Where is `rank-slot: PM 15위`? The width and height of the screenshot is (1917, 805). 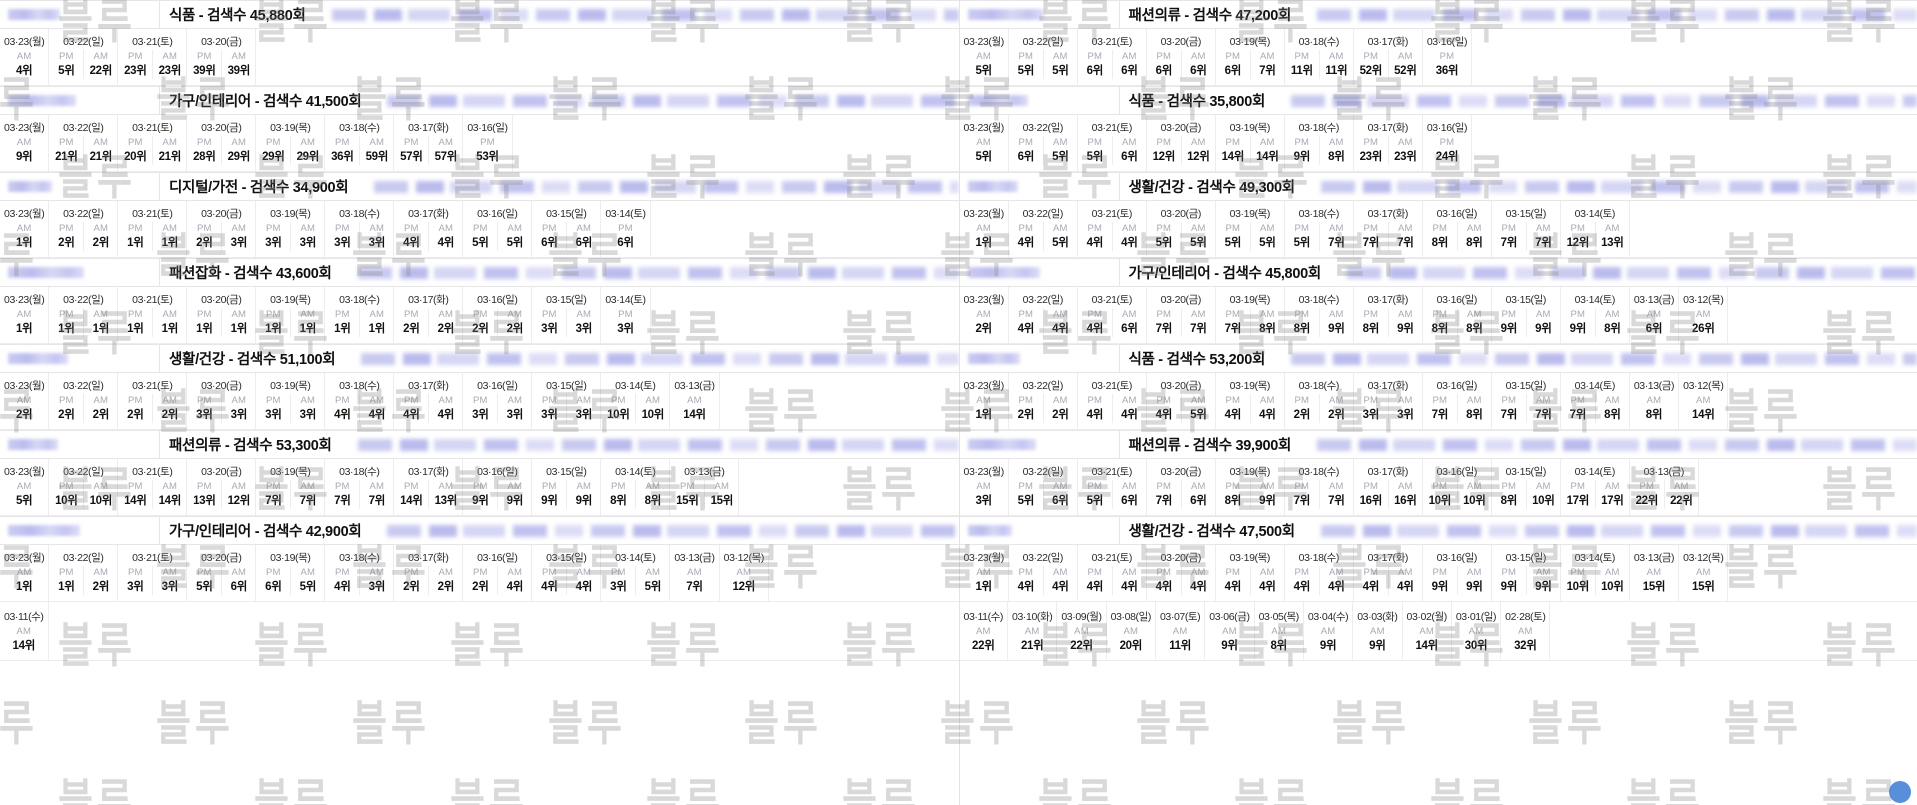 rank-slot: PM 15위 is located at coordinates (687, 494).